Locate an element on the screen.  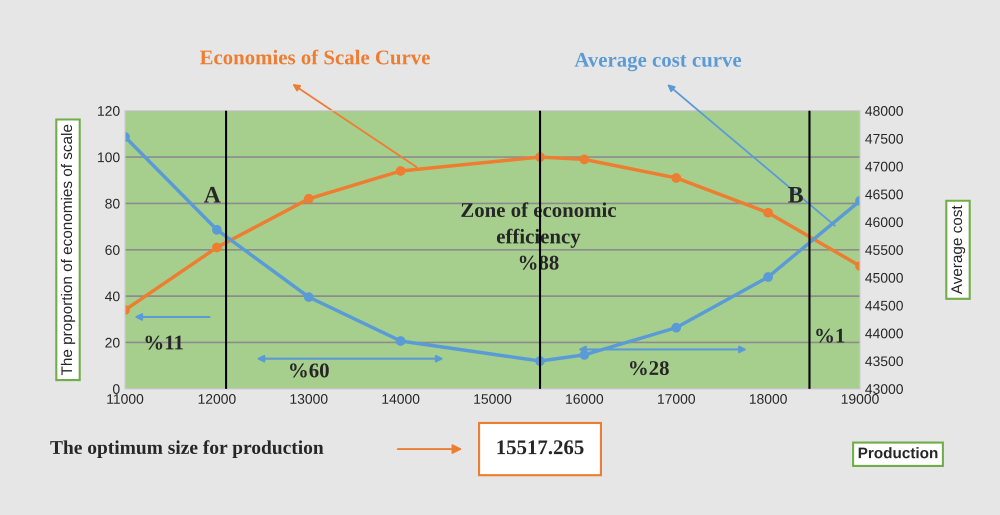
ref-line-label: A is located at coordinates (212, 194).